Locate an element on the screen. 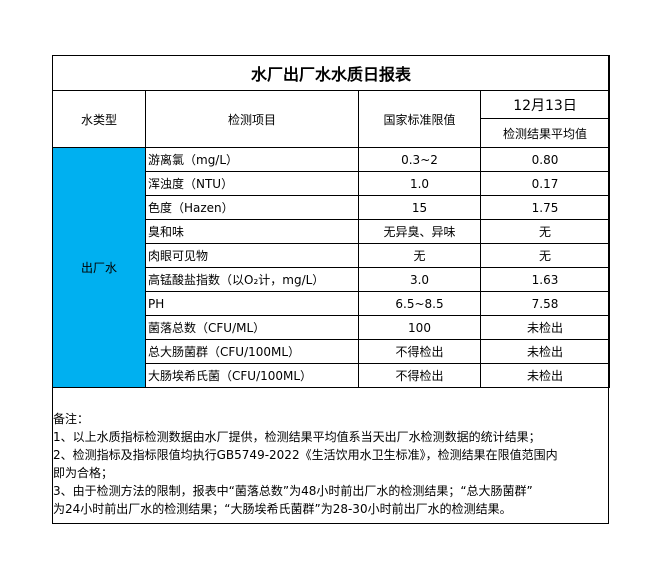 Image resolution: width=656 pixels, height=575 pixels. header-result: 检测结果平均值 is located at coordinates (545, 133).